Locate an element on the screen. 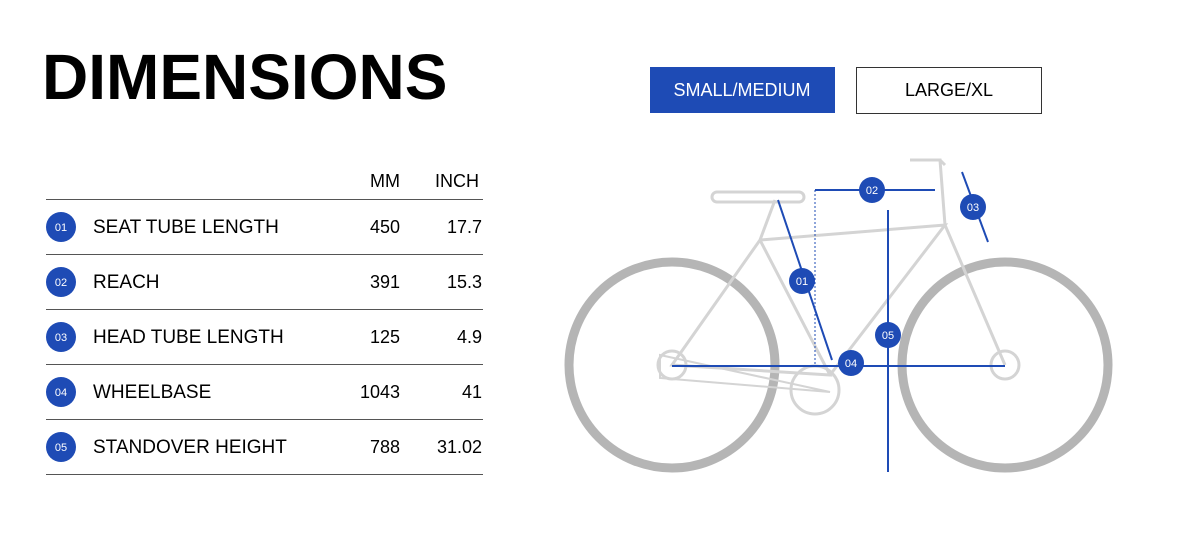 The height and width of the screenshot is (534, 1200). row-inch: 31.02 is located at coordinates (459, 447).